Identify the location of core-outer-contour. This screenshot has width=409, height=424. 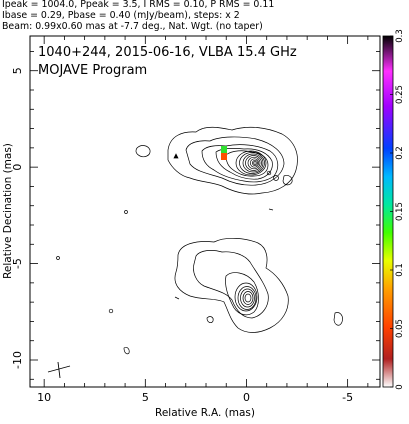
(232, 160).